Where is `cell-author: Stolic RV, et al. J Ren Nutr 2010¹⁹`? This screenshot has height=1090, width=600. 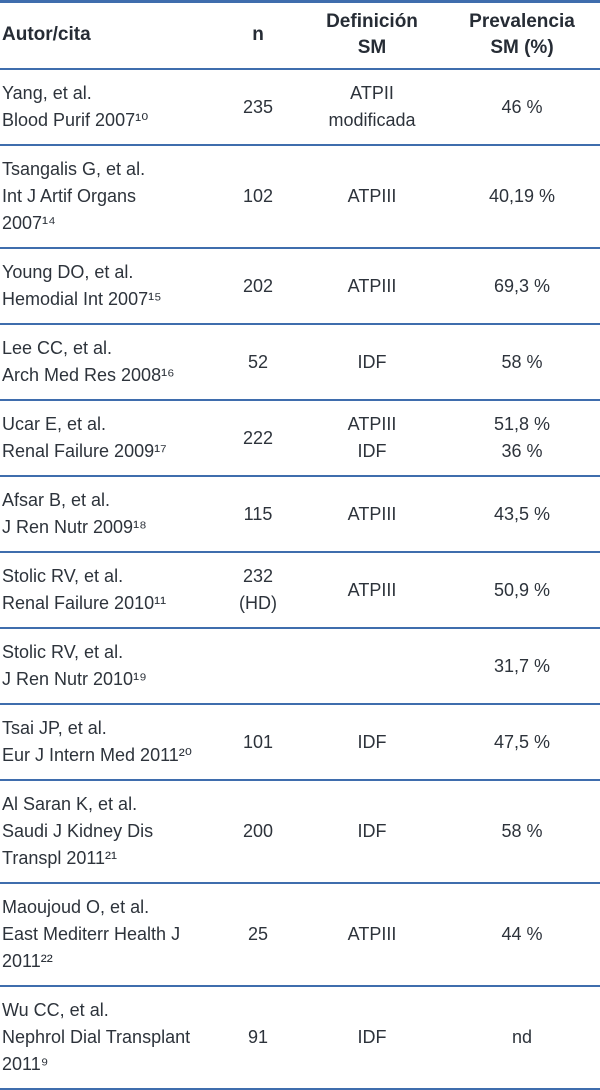 cell-author: Stolic RV, et al. J Ren Nutr 2010¹⁹ is located at coordinates (108, 666).